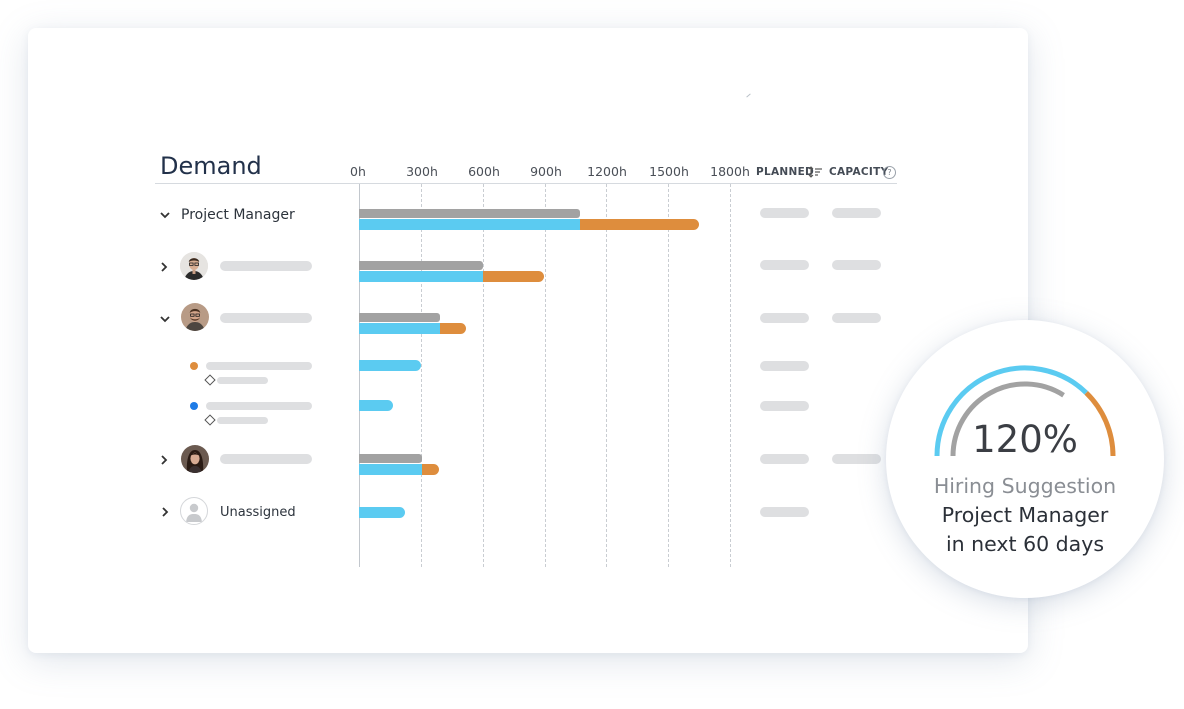 The height and width of the screenshot is (709, 1184). Describe the element at coordinates (889, 172) in the screenshot. I see `help-icon: ?` at that location.